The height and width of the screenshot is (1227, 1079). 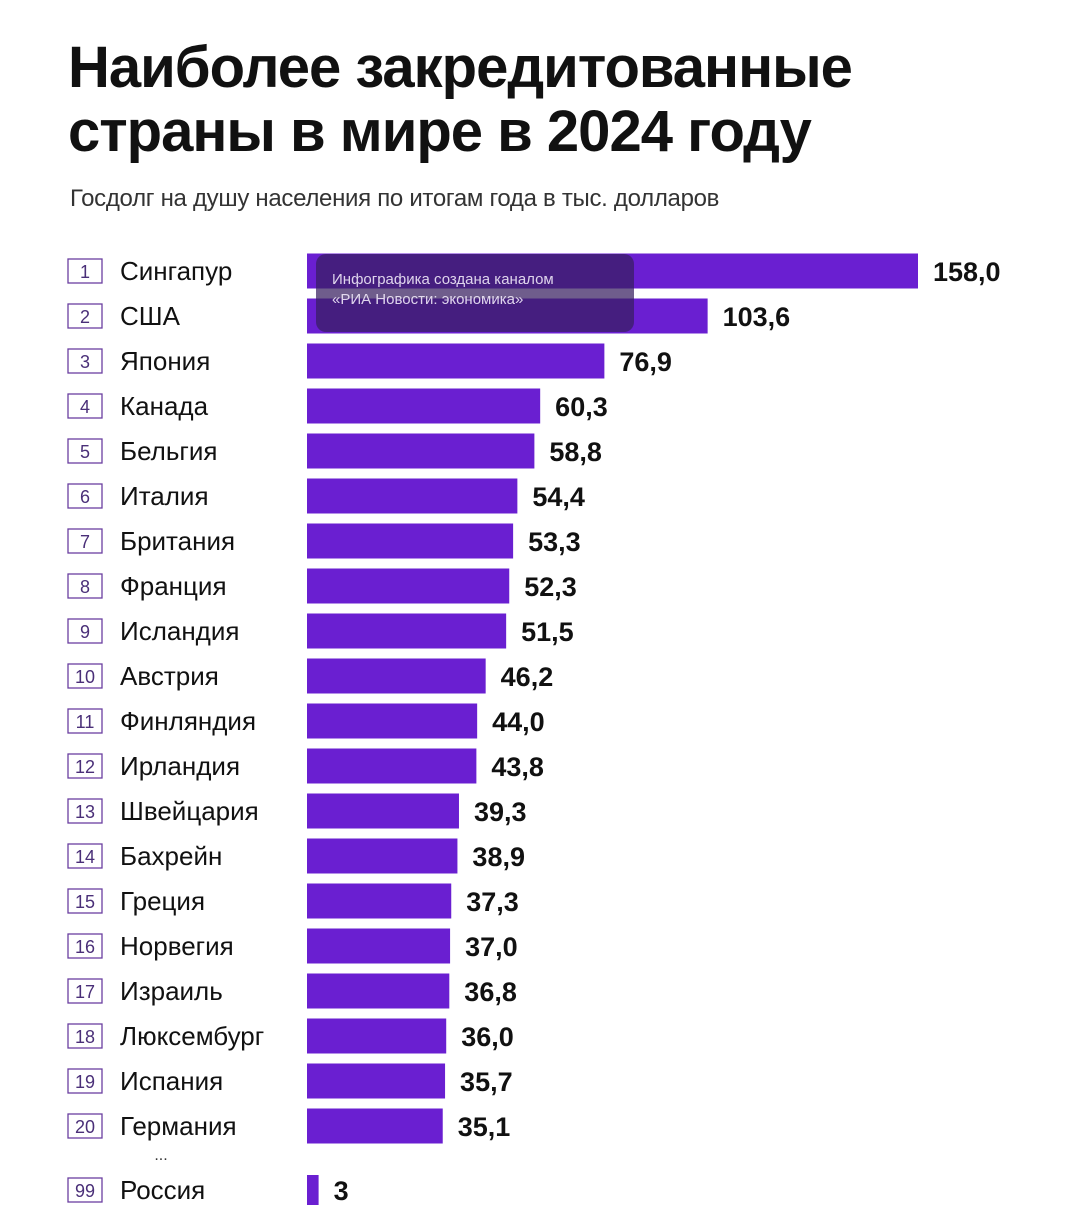 What do you see at coordinates (443, 279) in the screenshot?
I see `watermark-line-1: Инфографика создана каналом` at bounding box center [443, 279].